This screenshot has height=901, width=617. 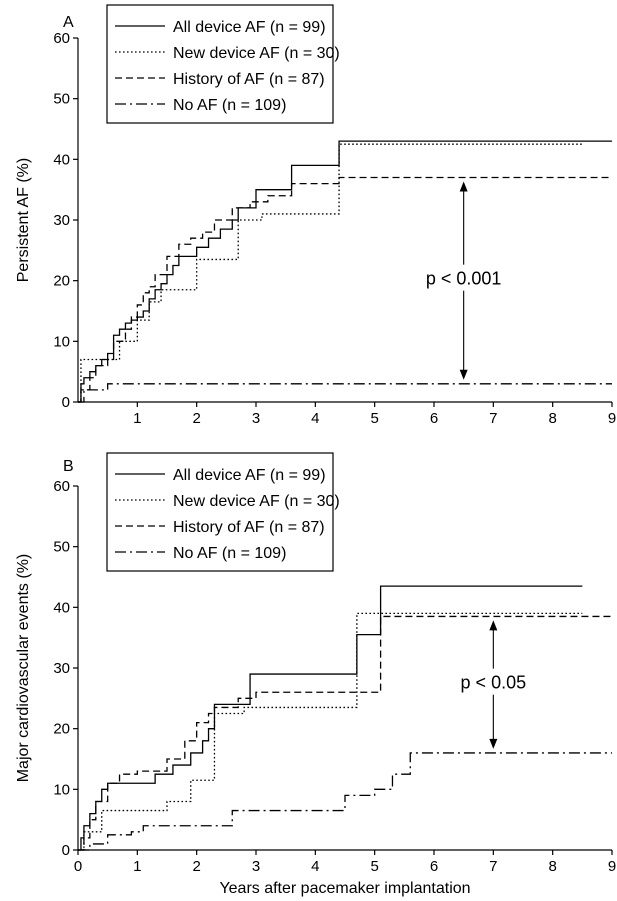 I want to click on p-value-label: p < 0.001, so click(x=464, y=279).